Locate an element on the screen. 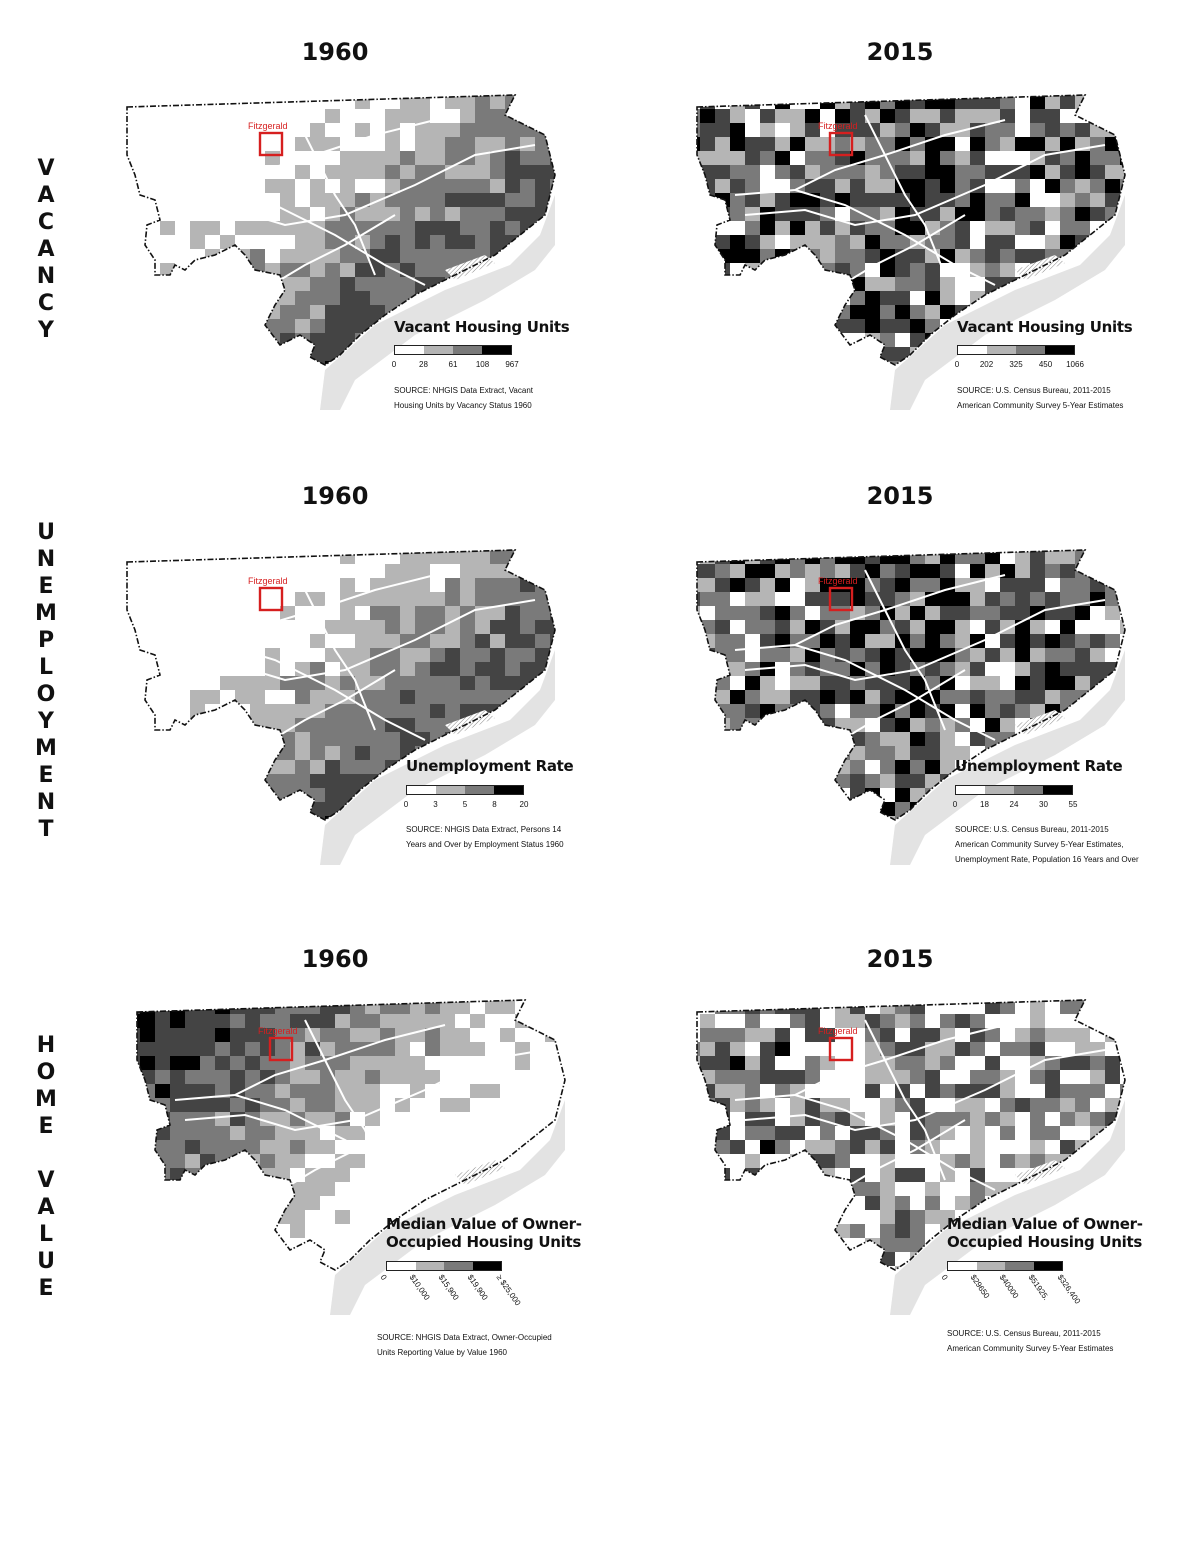  legend-break-label: 28 is located at coordinates (423, 364).